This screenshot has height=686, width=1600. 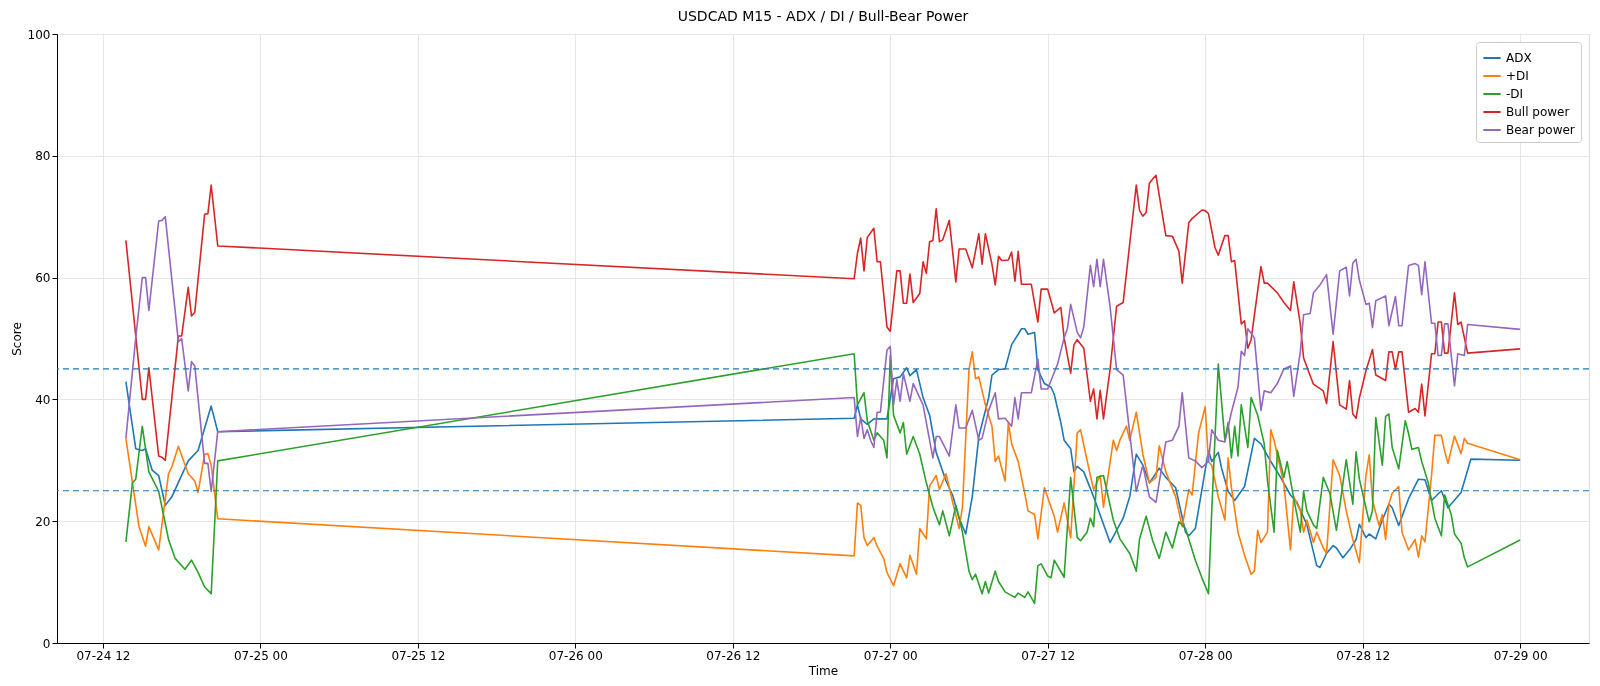 What do you see at coordinates (39, 34) in the screenshot?
I see `y-tick-label: 100` at bounding box center [39, 34].